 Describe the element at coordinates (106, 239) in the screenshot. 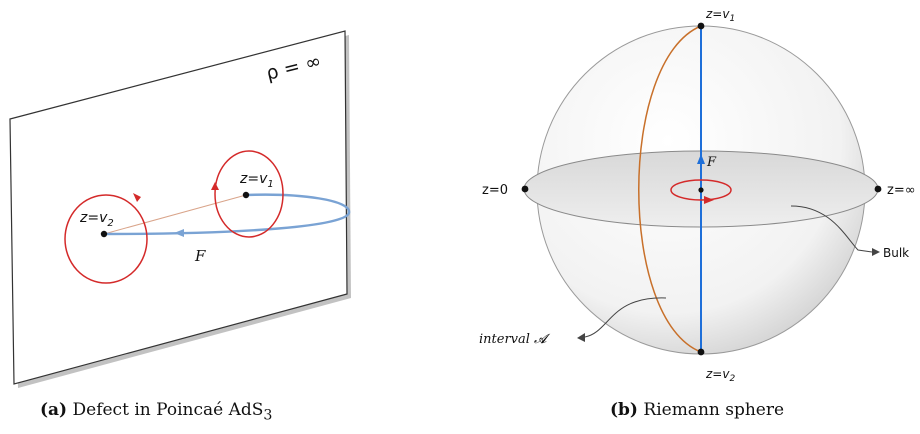

I see `red-loop-v2` at that location.